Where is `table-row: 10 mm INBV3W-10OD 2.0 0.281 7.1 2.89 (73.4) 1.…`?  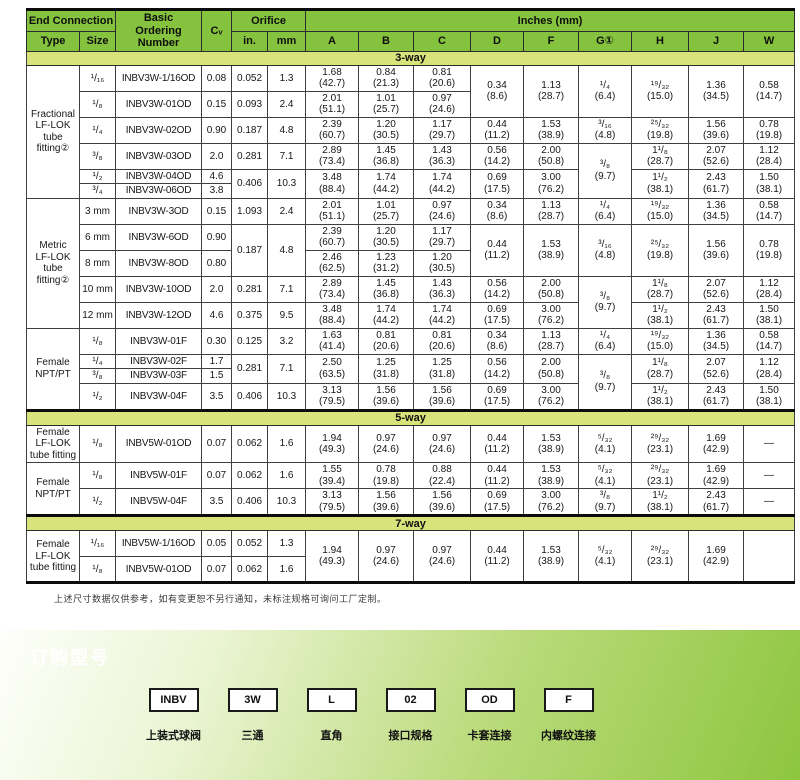
table-row: 10 mm INBV3W-10OD 2.0 0.281 7.1 2.89 (73.4) 1.… is located at coordinates (411, 302).